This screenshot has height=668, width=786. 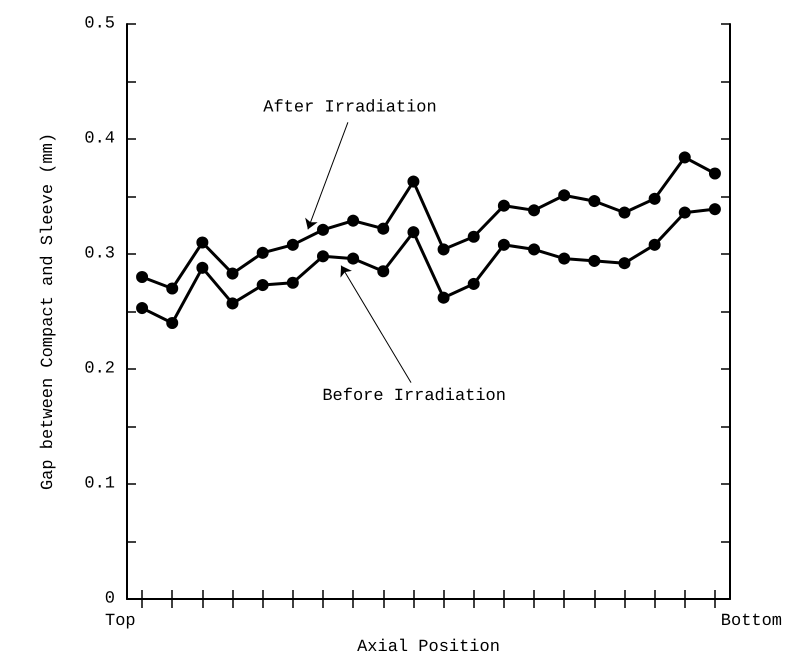 I want to click on y-tick-label: 0.4, so click(x=99, y=139).